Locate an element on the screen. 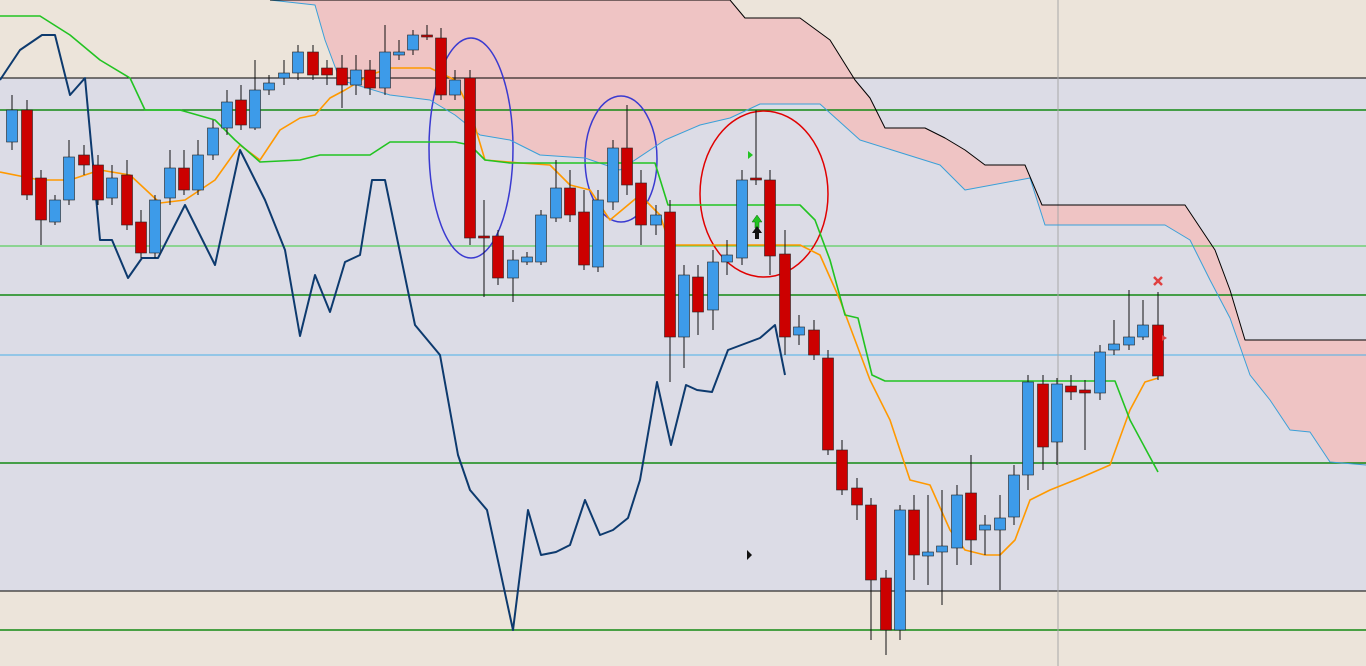  close-marker is located at coordinates (1158, 281).